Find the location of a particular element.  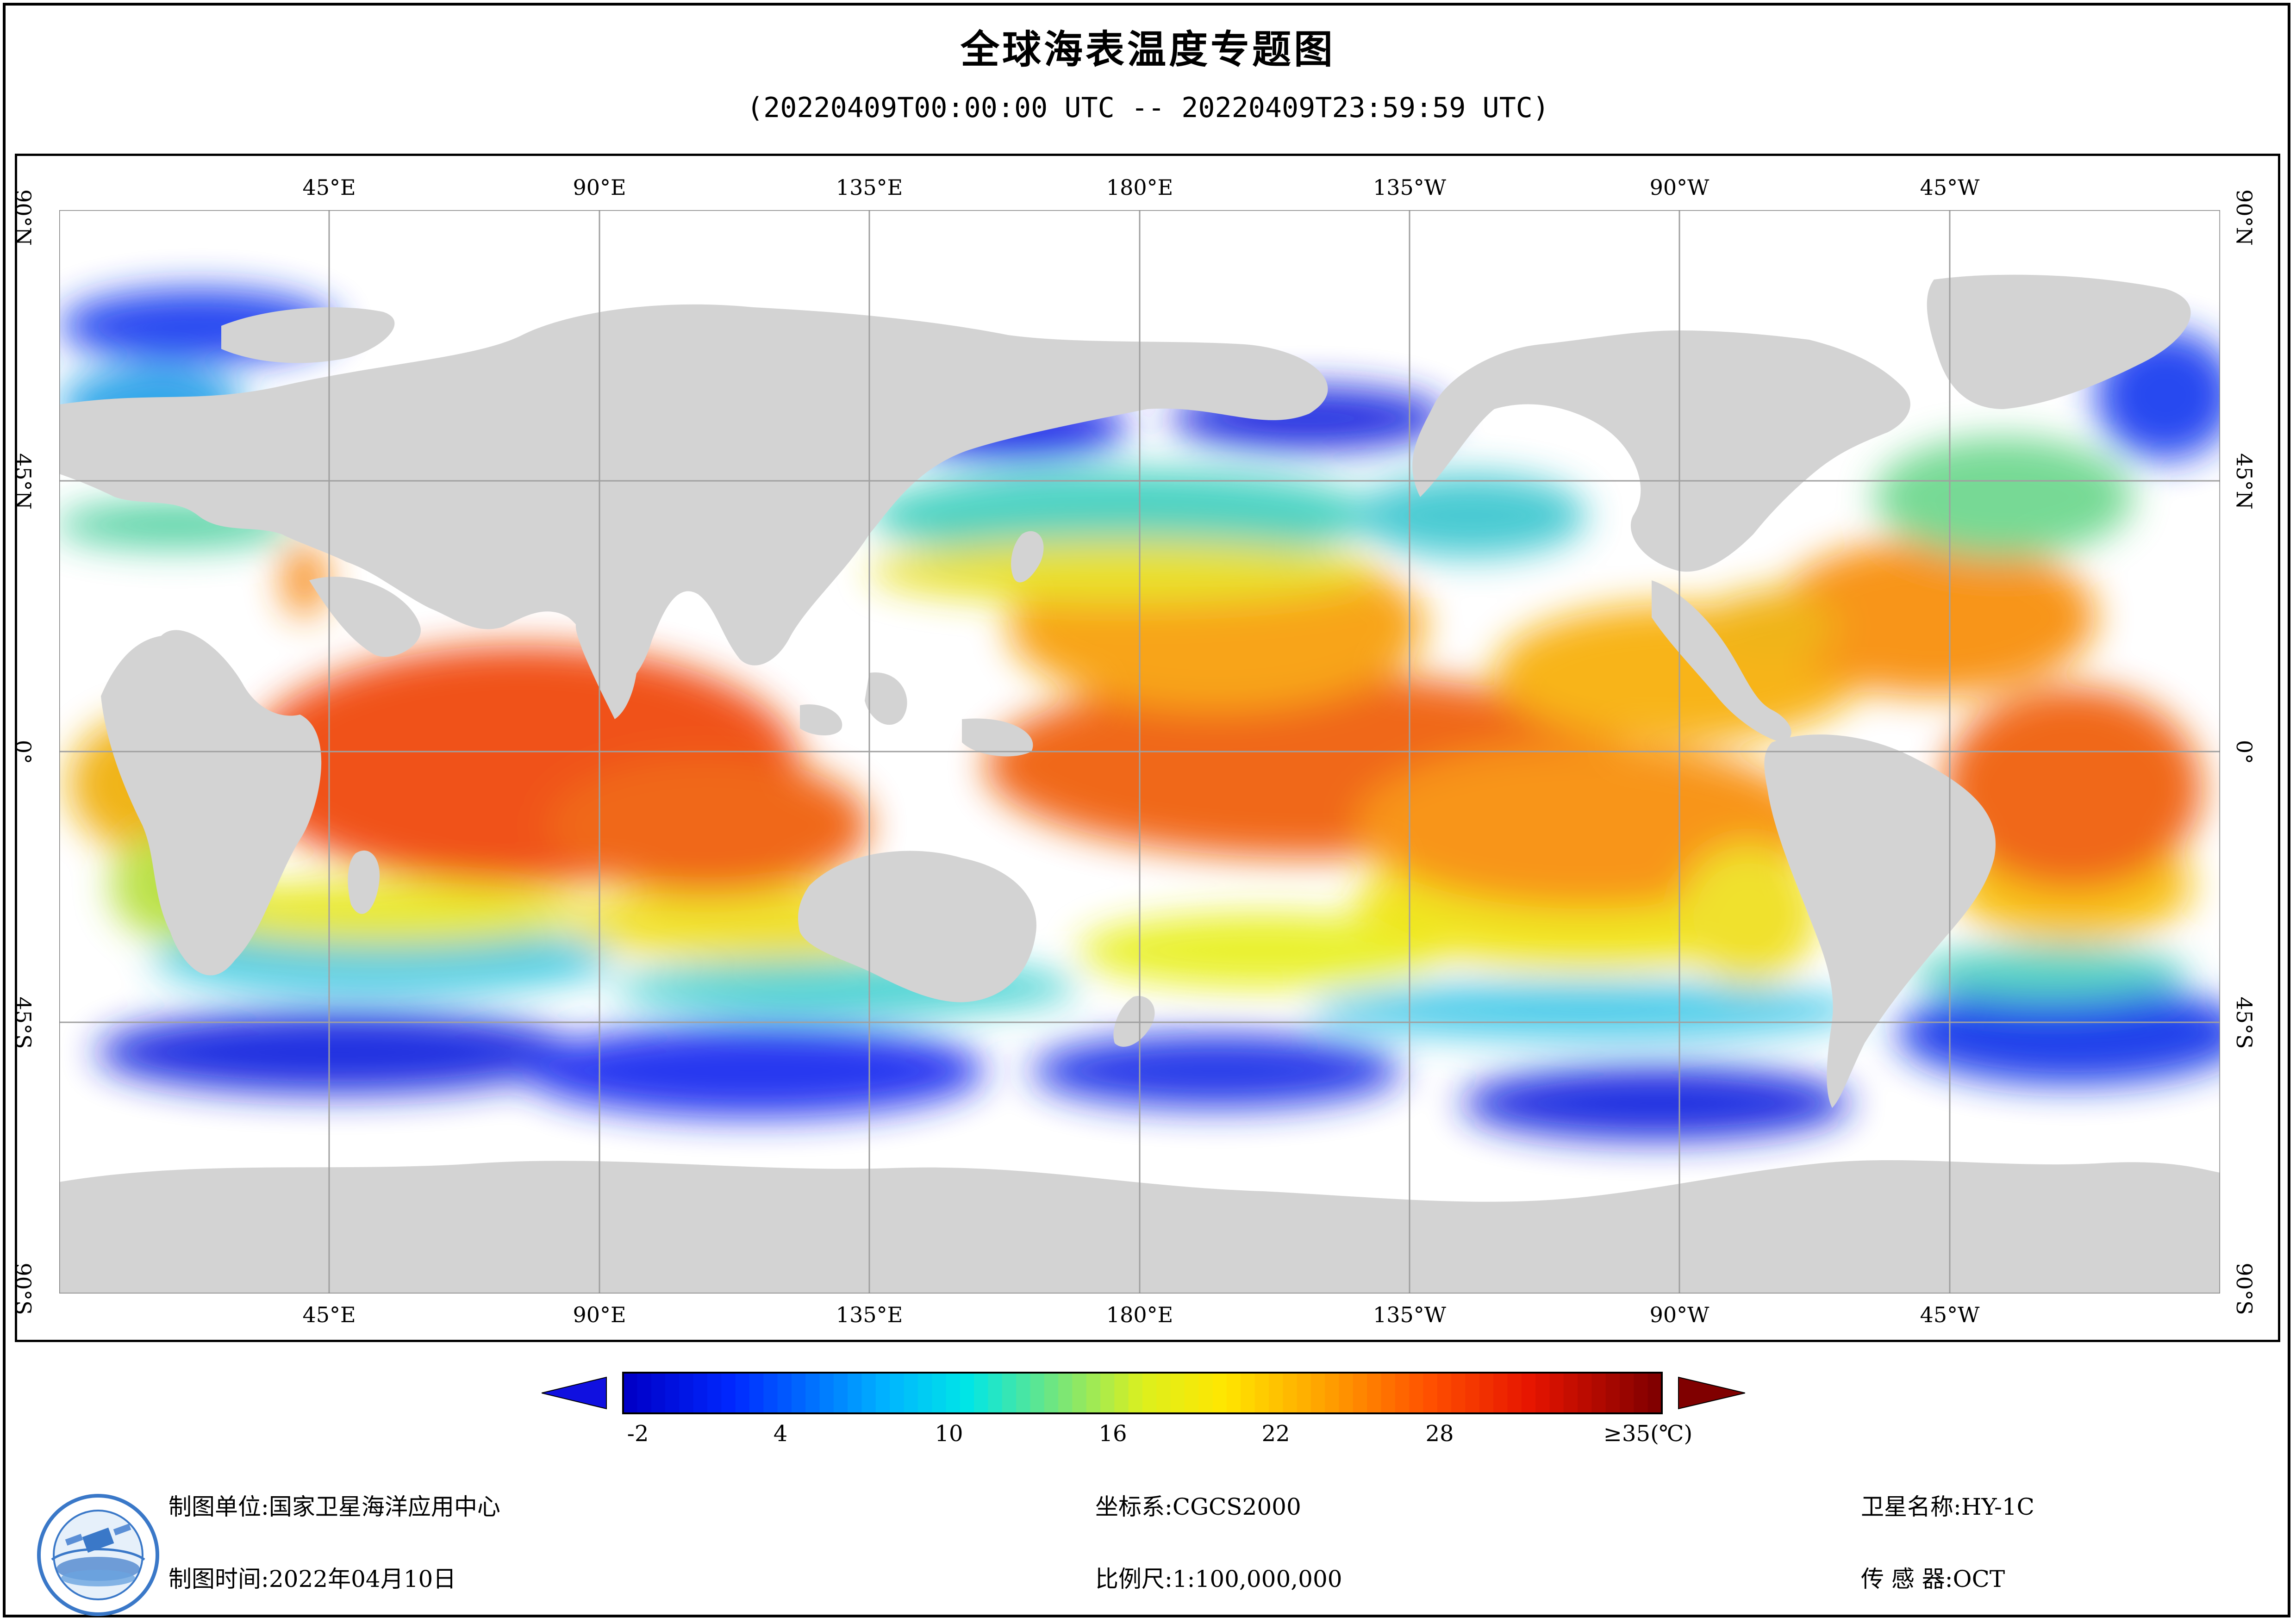

colorbar-tick-4: 4 is located at coordinates (780, 1434).